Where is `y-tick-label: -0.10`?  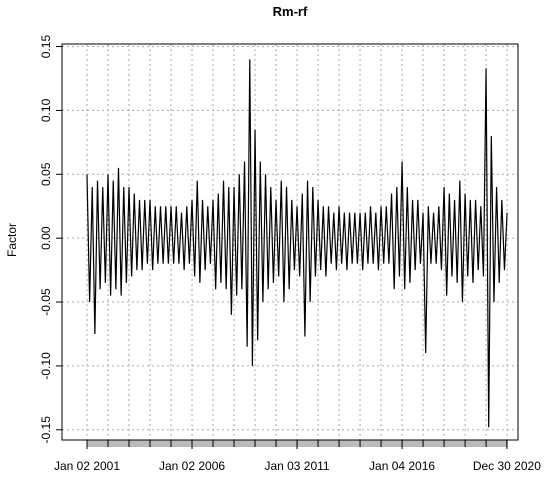
y-tick-label: -0.10 is located at coordinates (46, 366).